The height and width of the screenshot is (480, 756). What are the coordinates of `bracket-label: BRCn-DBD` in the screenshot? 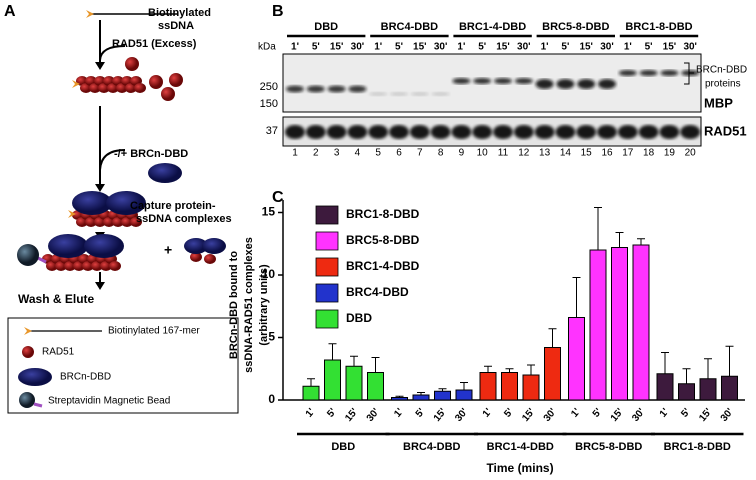 It's located at (721, 70).